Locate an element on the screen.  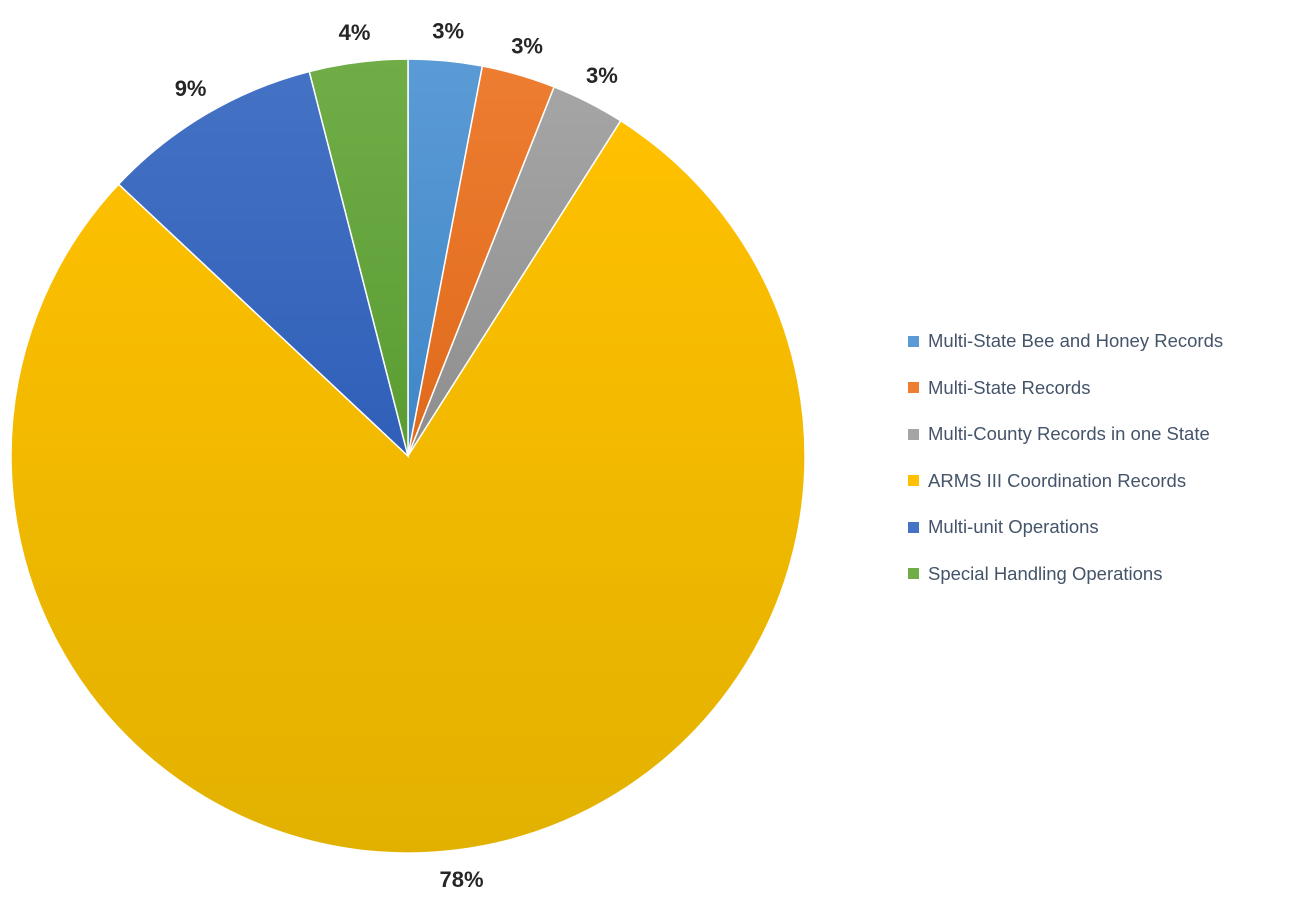
legend-item-3: ARMS III Coordination Records is located at coordinates (1100, 481).